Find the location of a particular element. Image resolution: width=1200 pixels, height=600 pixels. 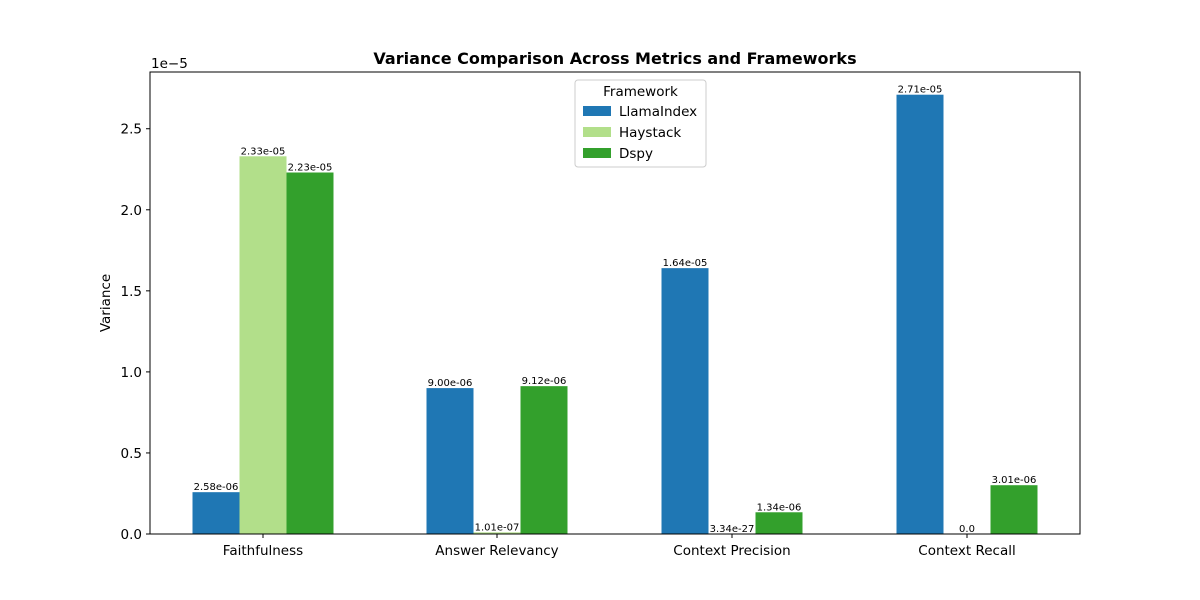

x-tick-label: Context Recall is located at coordinates (966, 551).